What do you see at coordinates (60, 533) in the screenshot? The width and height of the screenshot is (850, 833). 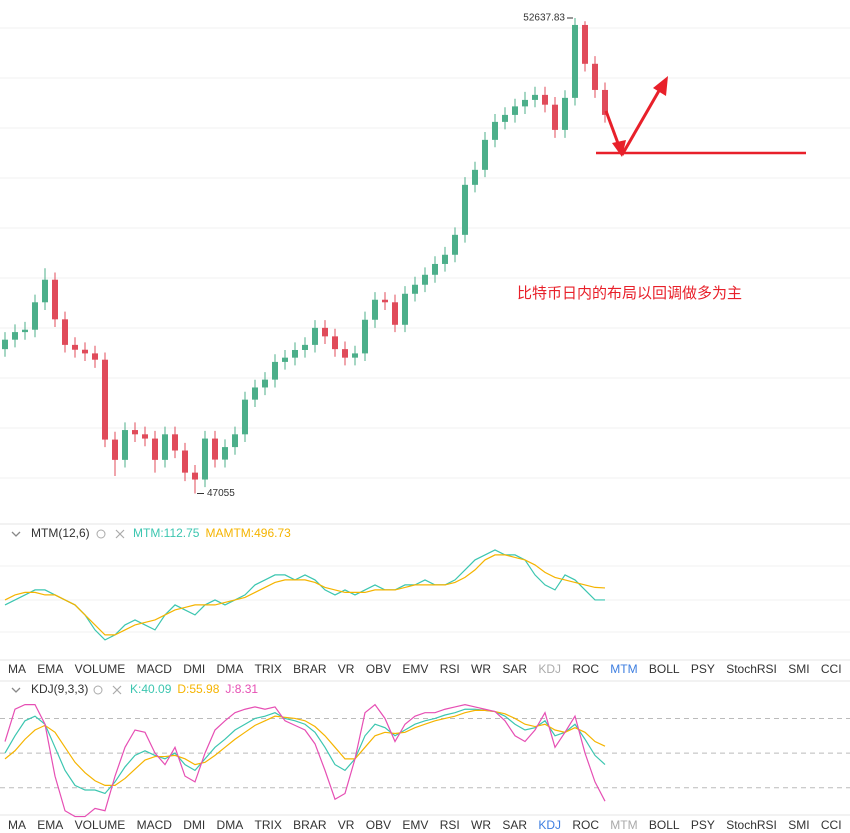 I see `indicator-title: MTM(12,6)` at bounding box center [60, 533].